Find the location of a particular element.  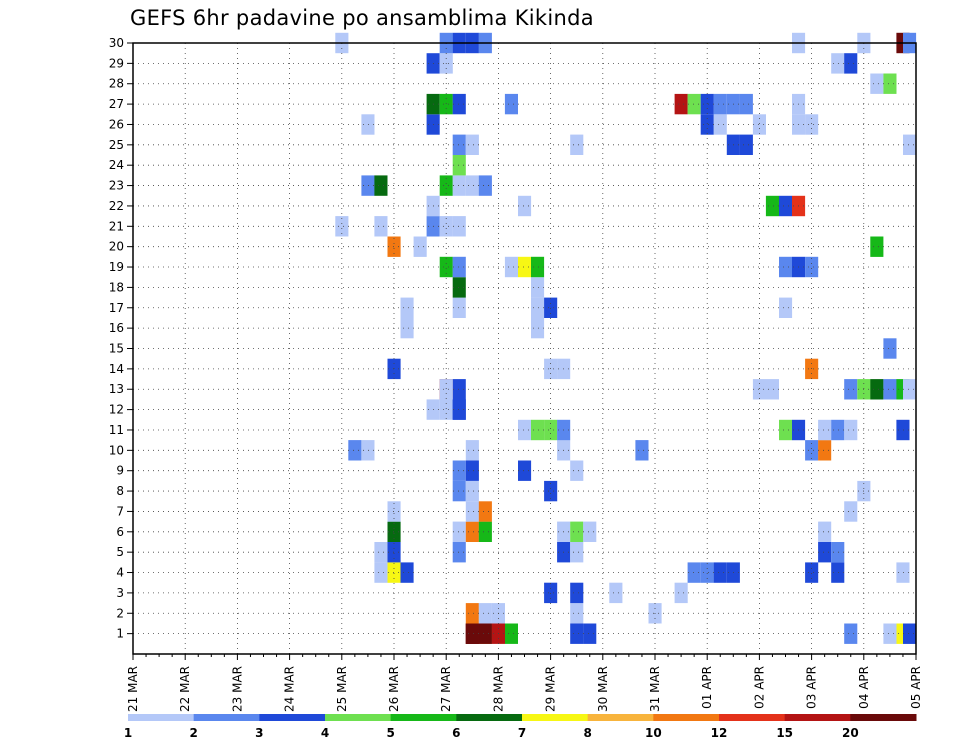

y-tick-label: 9 is located at coordinates (120, 471).